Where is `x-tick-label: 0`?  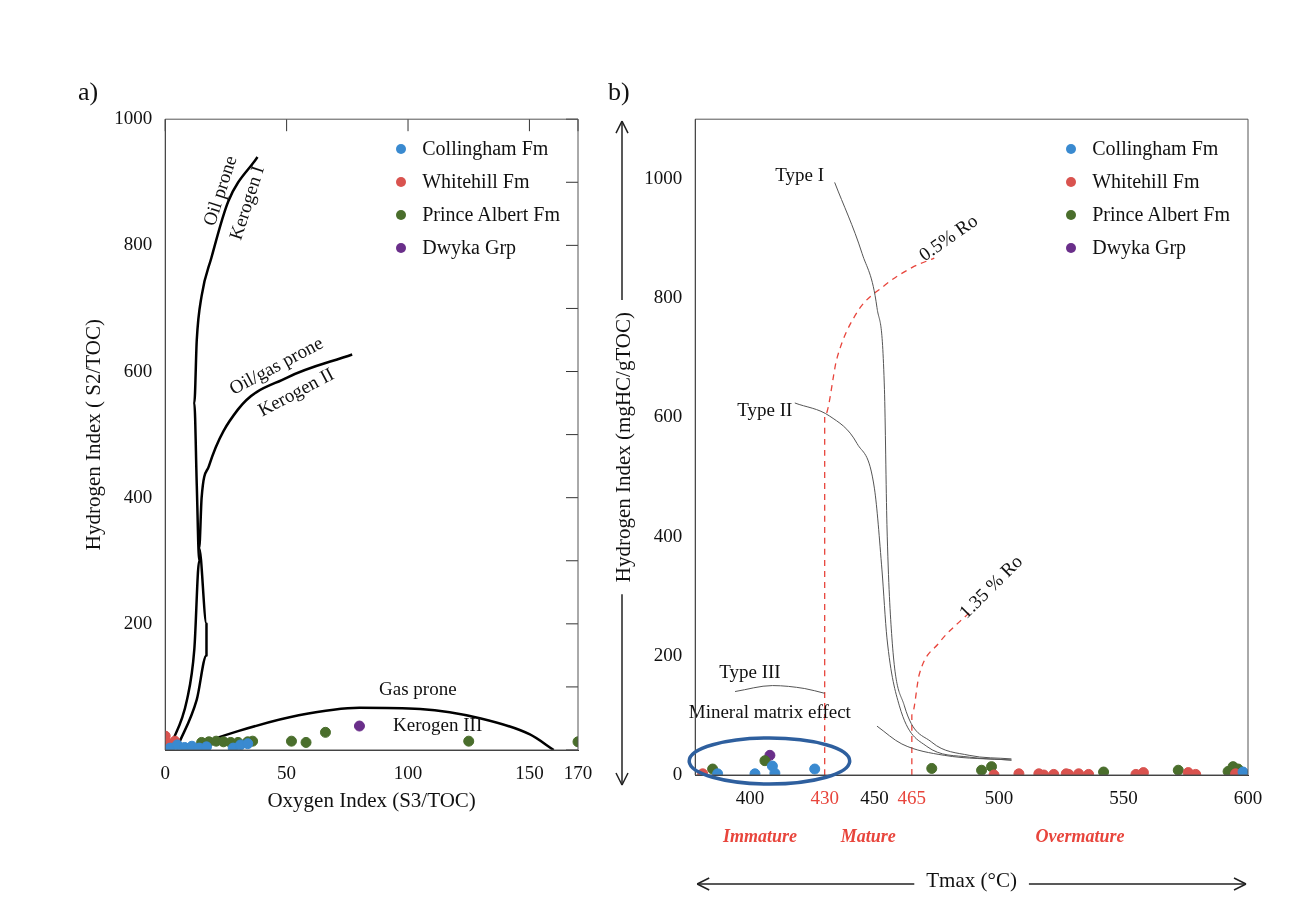
x-tick-label: 0 is located at coordinates (165, 773).